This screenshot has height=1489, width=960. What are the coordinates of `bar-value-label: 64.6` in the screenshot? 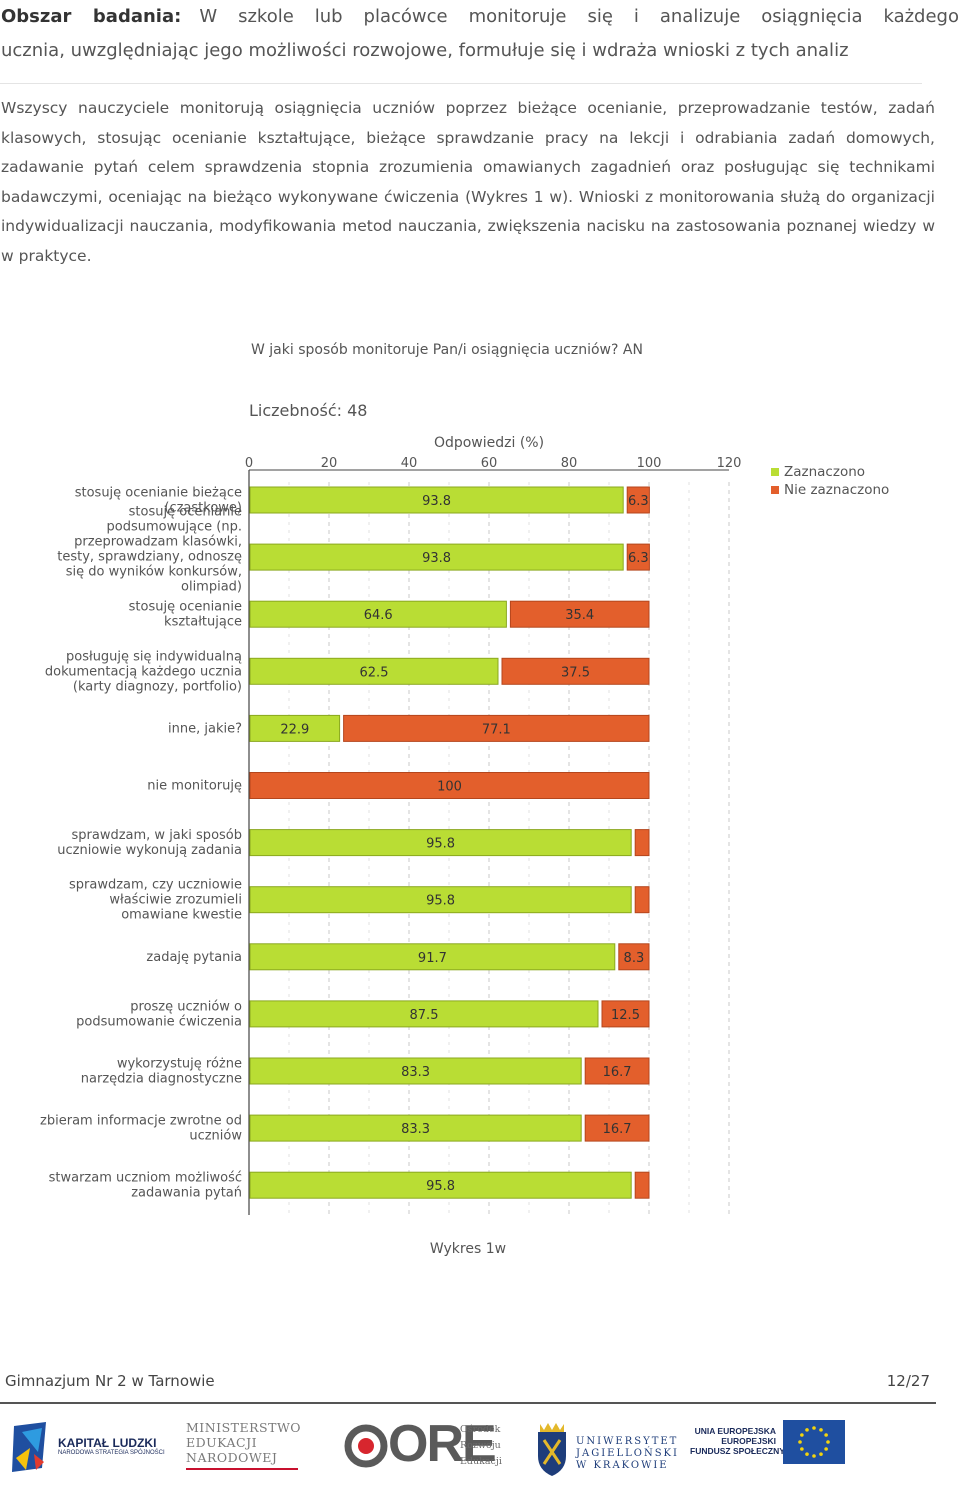 It's located at (378, 615).